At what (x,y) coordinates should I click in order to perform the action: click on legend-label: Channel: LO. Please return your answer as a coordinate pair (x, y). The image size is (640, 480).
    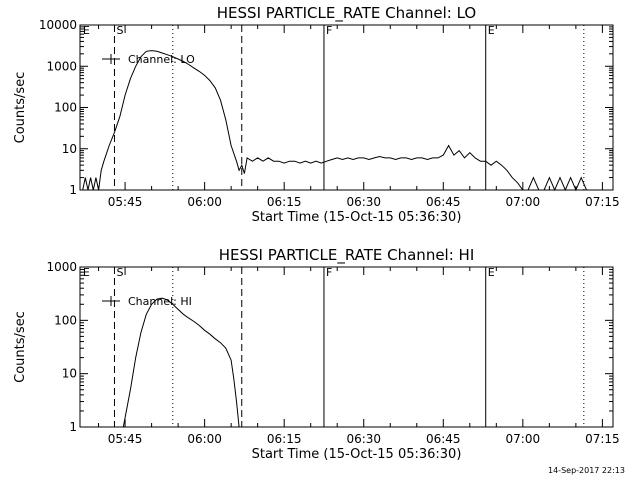
    Looking at the image, I should click on (161, 59).